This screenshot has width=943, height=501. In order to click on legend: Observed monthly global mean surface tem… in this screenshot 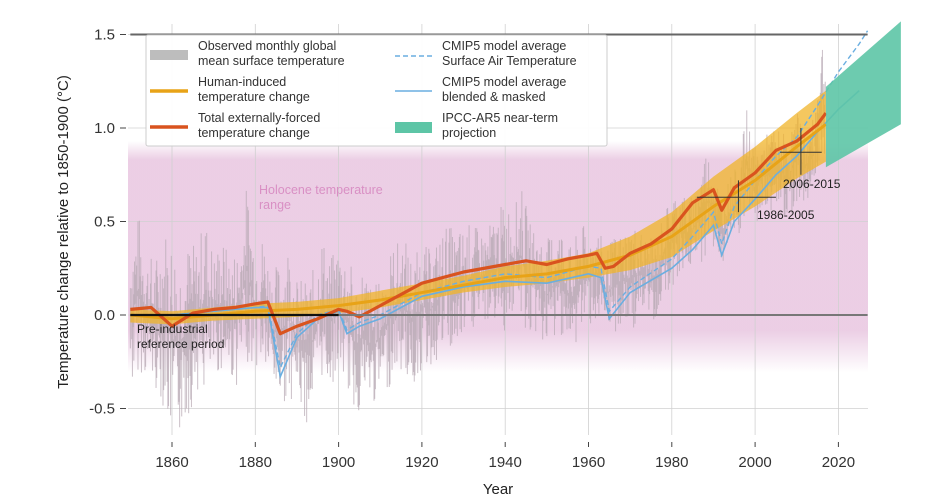, I will do `click(376, 90)`.